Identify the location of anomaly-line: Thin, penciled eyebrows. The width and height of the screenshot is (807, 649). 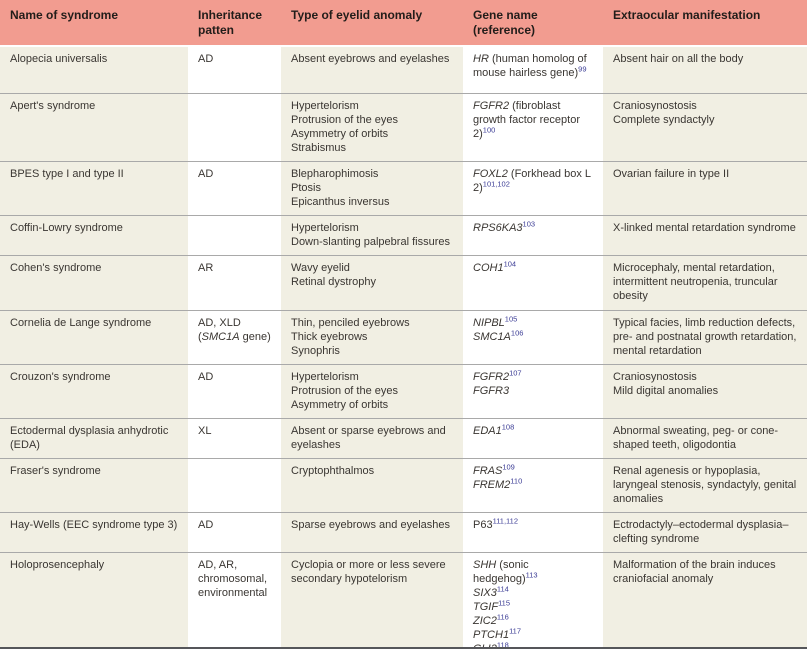
(350, 323).